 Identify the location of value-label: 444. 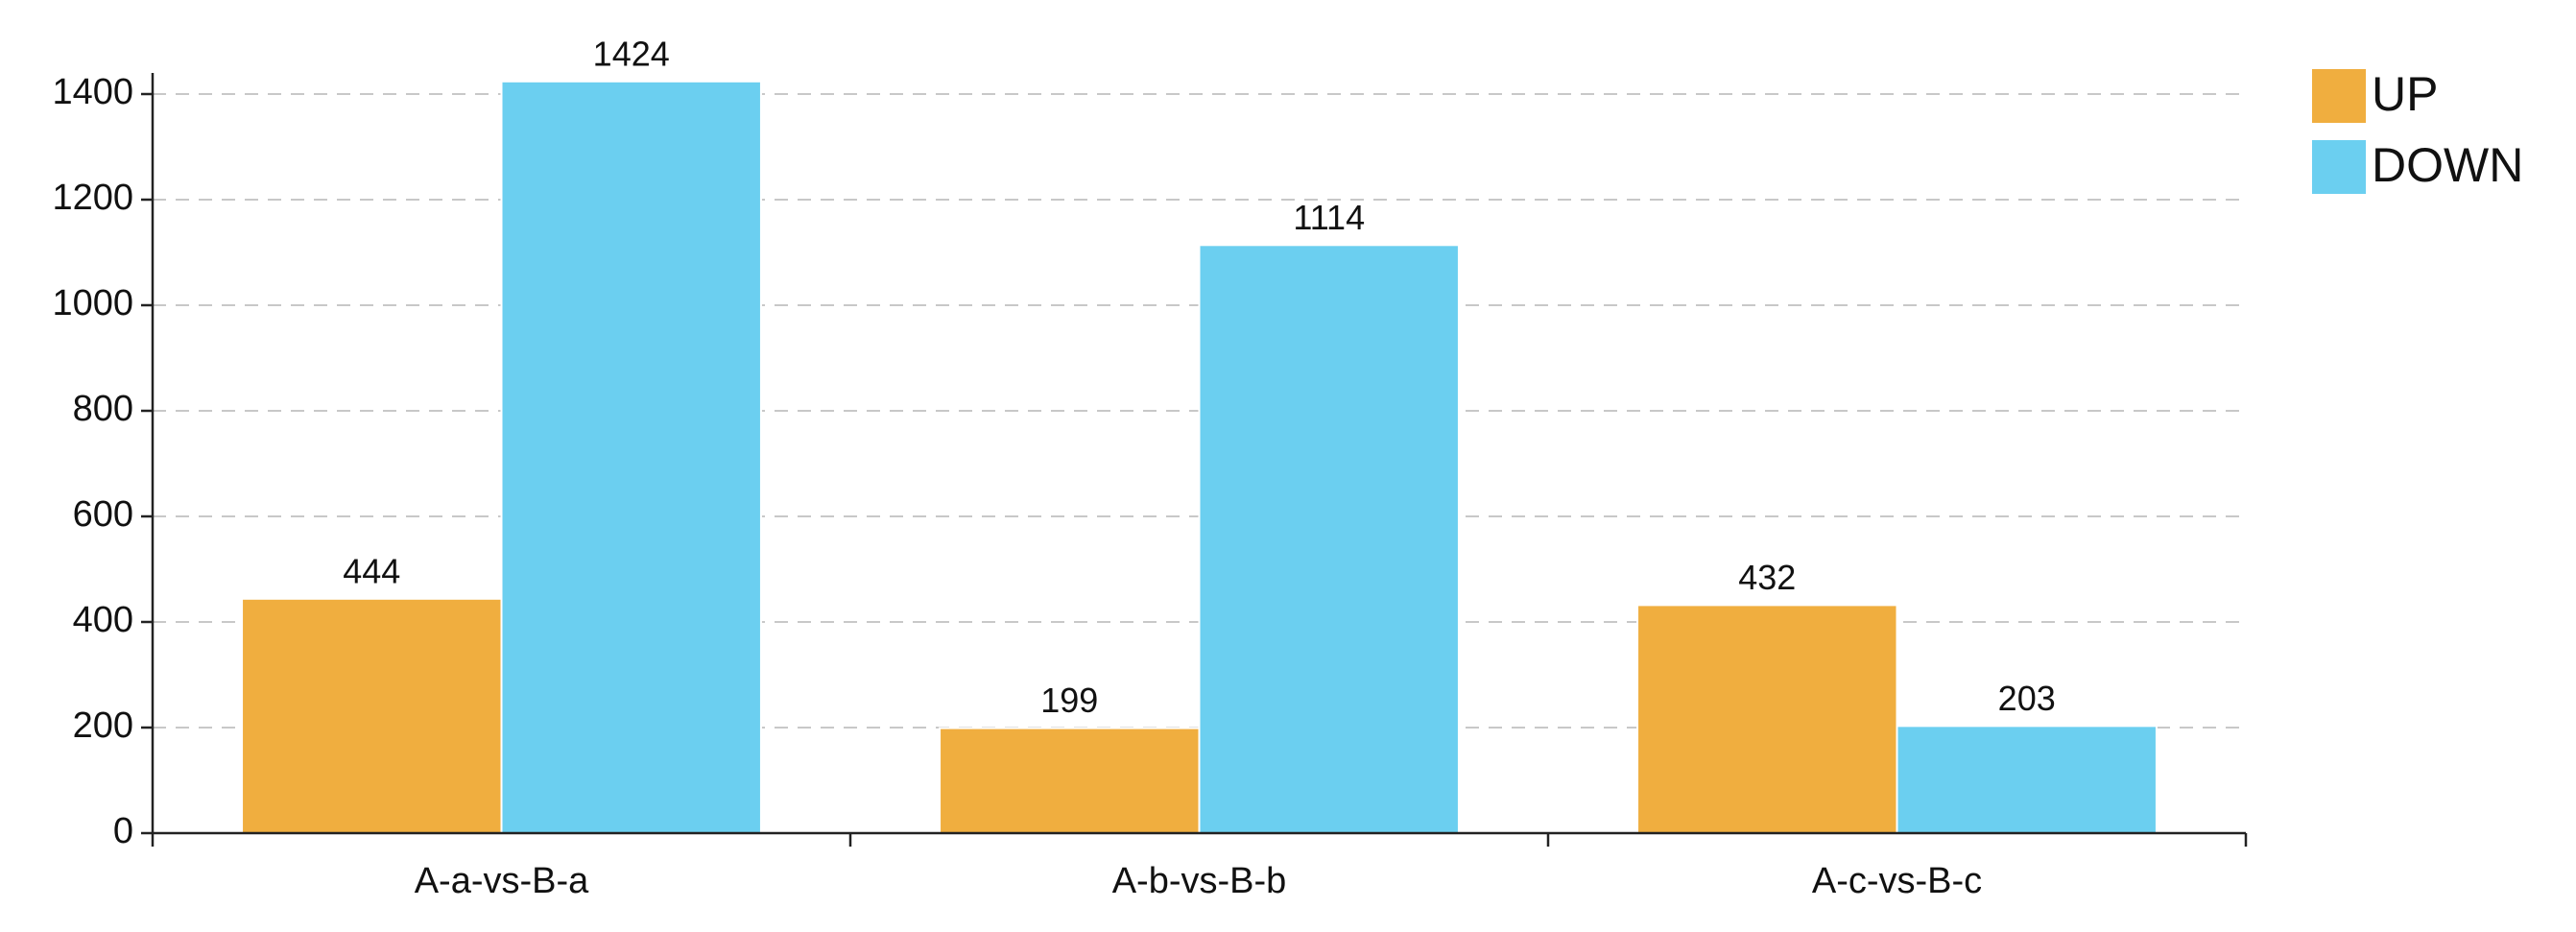
(371, 570).